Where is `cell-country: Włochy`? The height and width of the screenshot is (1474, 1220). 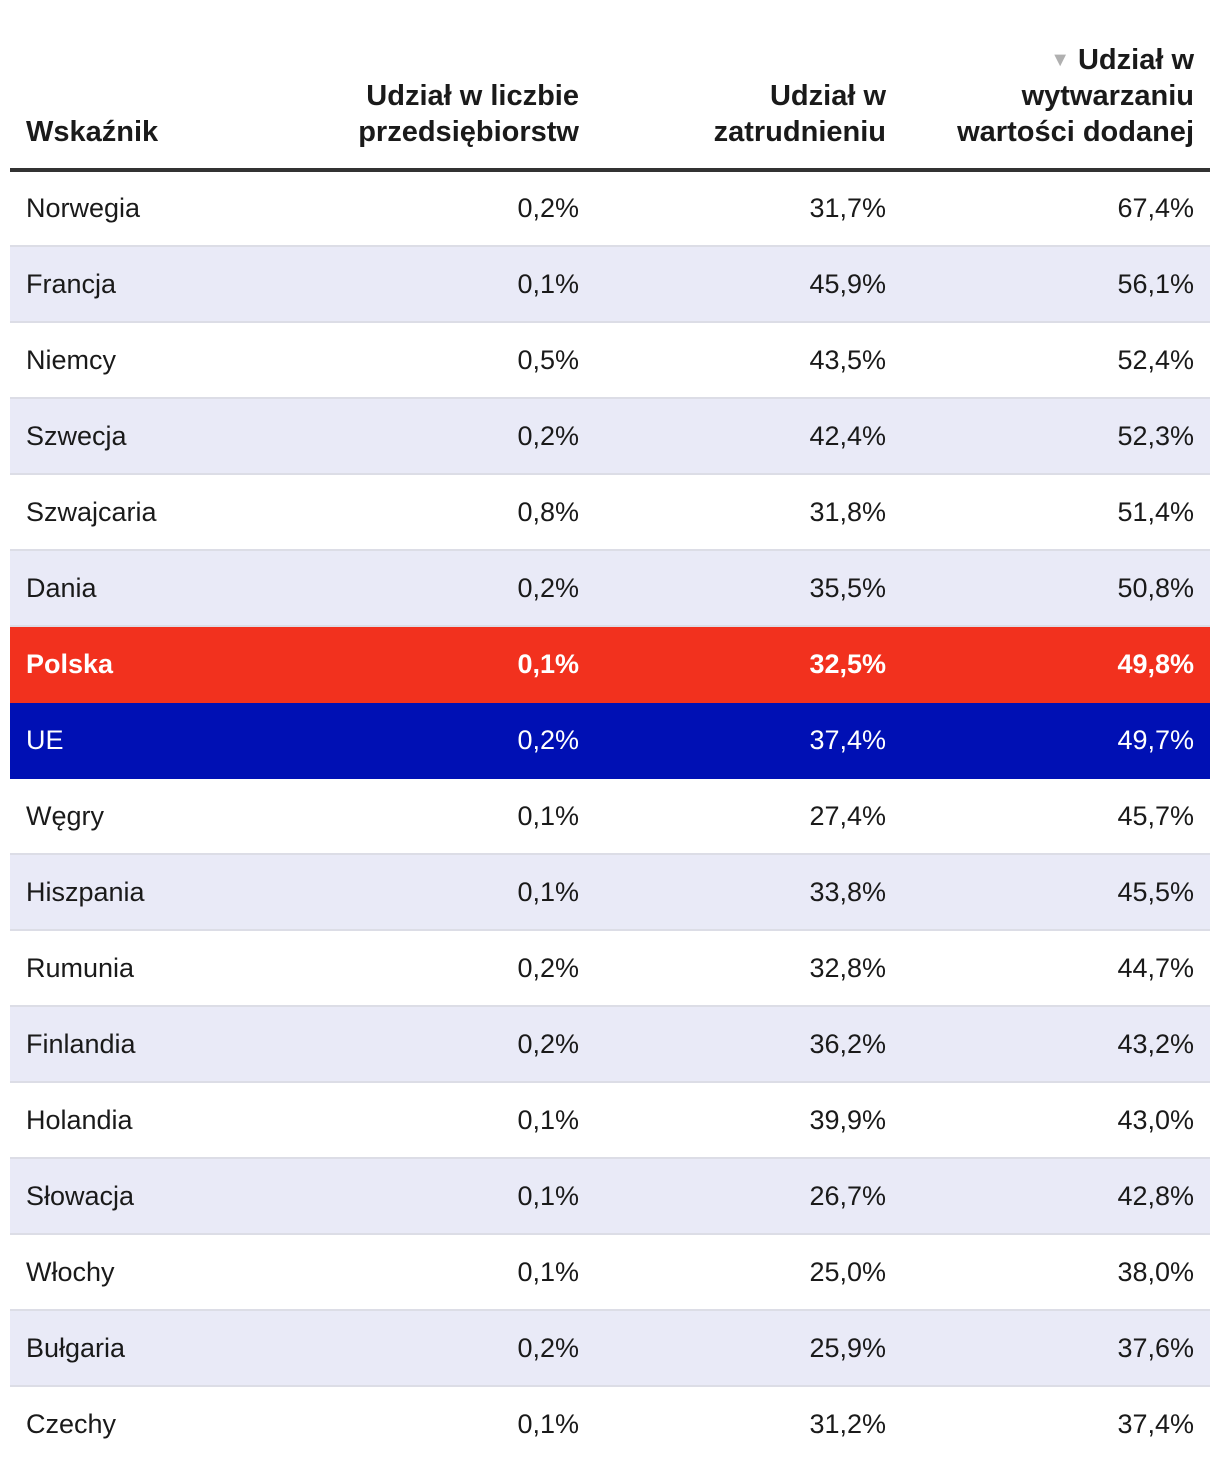 cell-country: Włochy is located at coordinates (160, 1272).